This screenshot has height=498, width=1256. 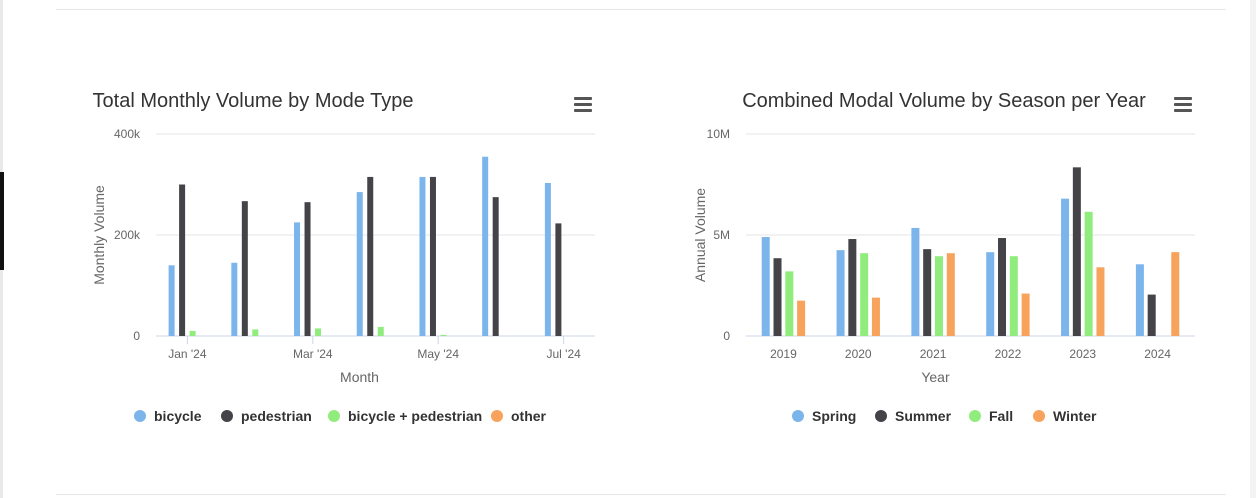 What do you see at coordinates (563, 354) in the screenshot?
I see `x-tick-label: Jul '24` at bounding box center [563, 354].